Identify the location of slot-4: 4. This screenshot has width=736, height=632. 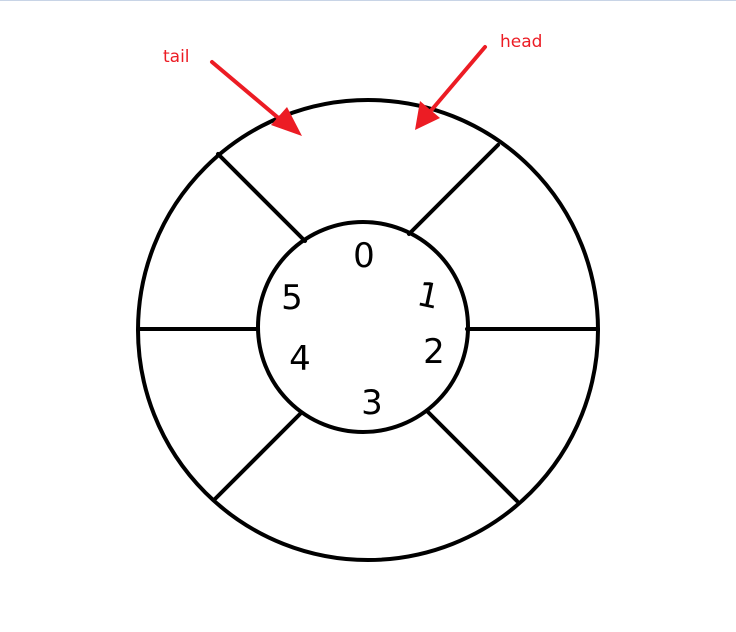
(300, 359).